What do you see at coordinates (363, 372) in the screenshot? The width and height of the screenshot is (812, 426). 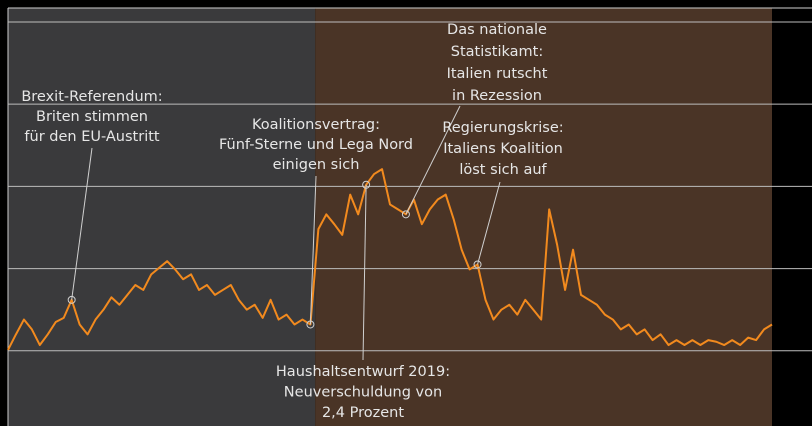 I see `annotation-text: Haushaltsentwurf 2019:` at bounding box center [363, 372].